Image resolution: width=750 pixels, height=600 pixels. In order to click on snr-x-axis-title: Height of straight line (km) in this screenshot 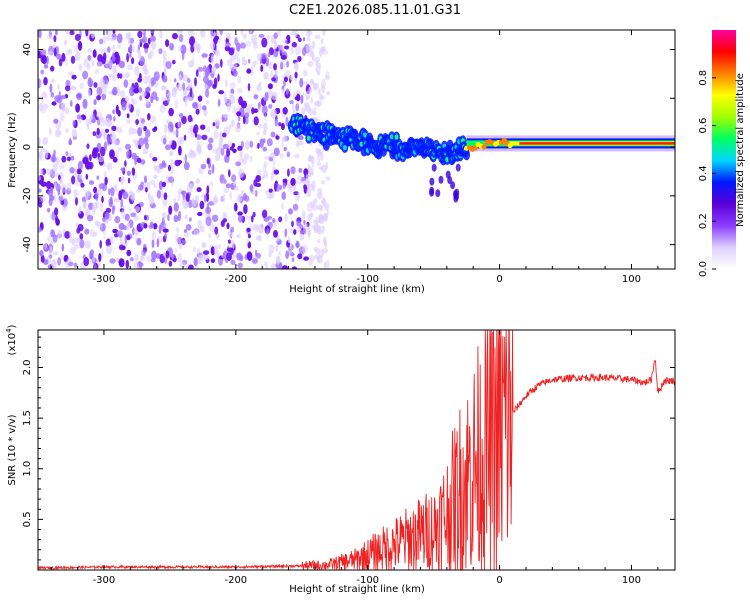, I will do `click(357, 589)`.